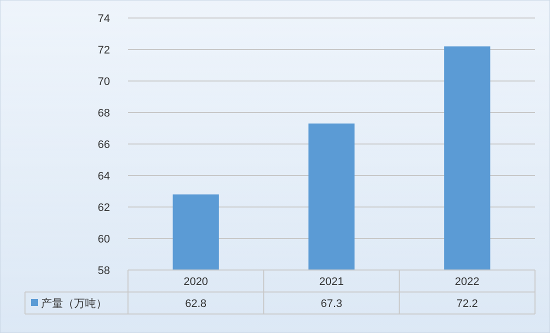 The height and width of the screenshot is (333, 550). Describe the element at coordinates (104, 271) in the screenshot. I see `y-tick-label: 58` at that location.